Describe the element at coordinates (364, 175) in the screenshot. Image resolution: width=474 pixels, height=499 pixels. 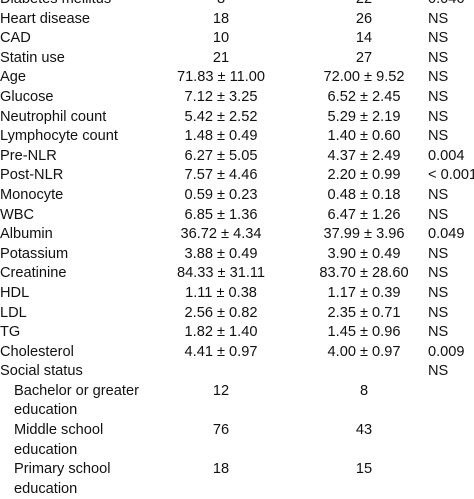
I see `group2-value: 2.20 ± 0.99` at that location.